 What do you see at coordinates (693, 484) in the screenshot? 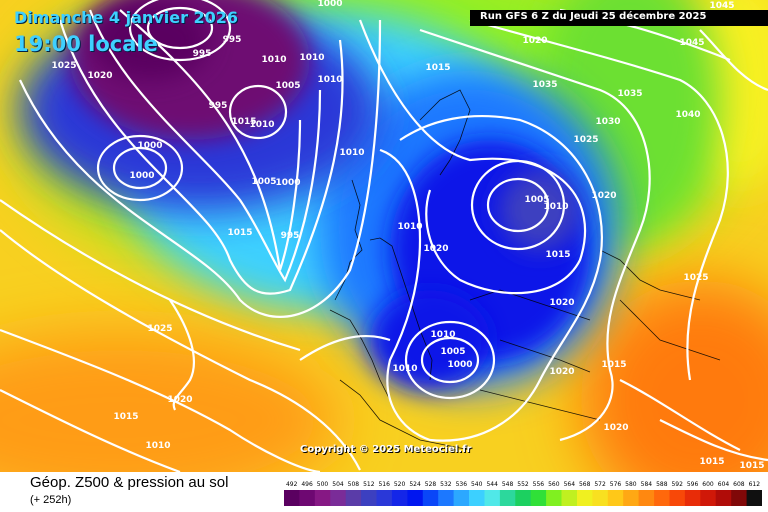
I see `scale-tick-label: 596` at bounding box center [693, 484].